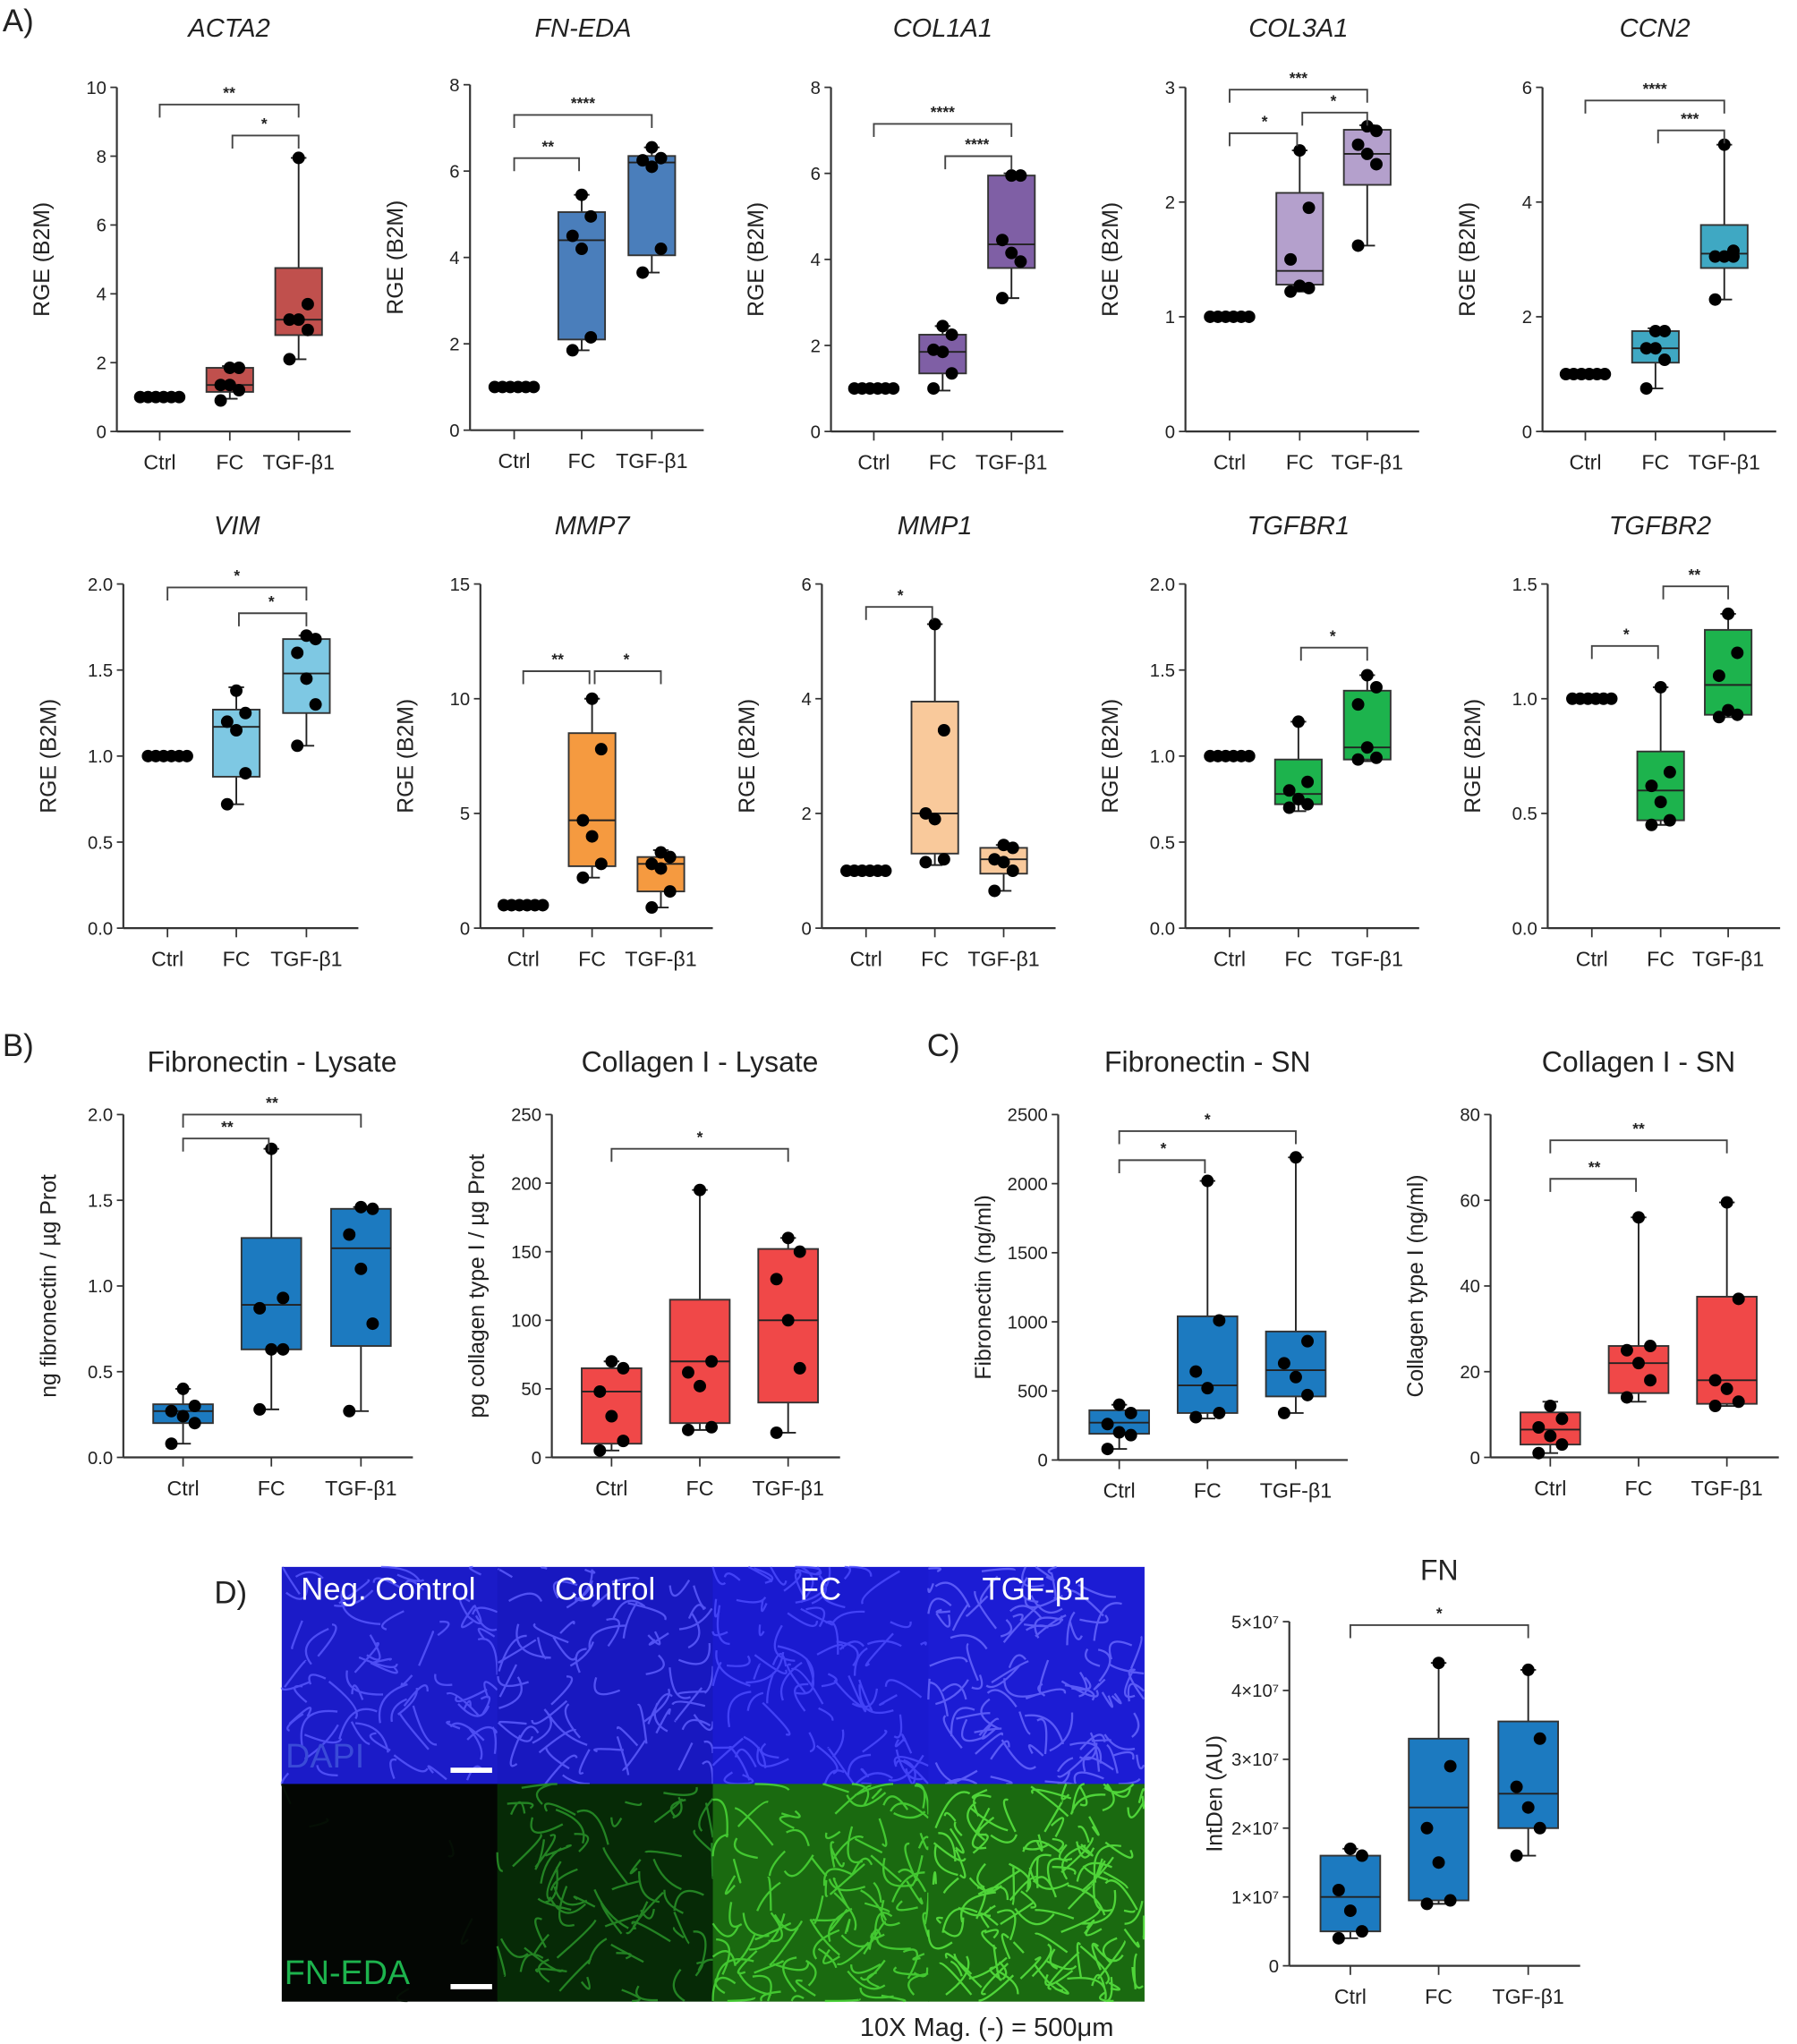  Describe the element at coordinates (348, 1973) in the screenshot. I see `row-label-fn-eda: FN-EDA` at that location.